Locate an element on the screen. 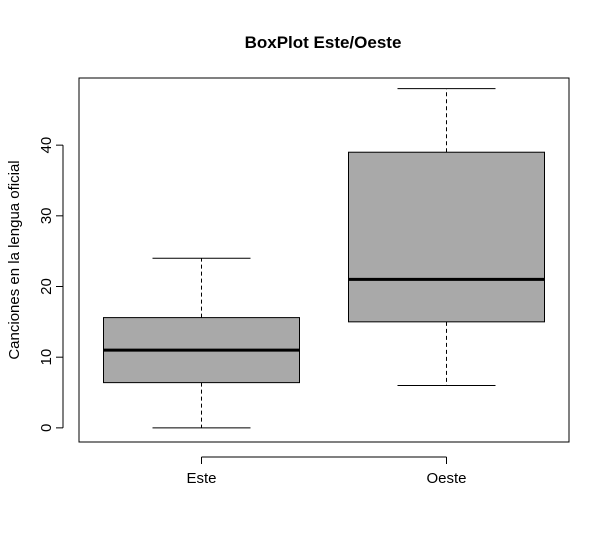 Image resolution: width=609 pixels, height=540 pixels. chart-title: BoxPlot Este/Oeste is located at coordinates (323, 42).